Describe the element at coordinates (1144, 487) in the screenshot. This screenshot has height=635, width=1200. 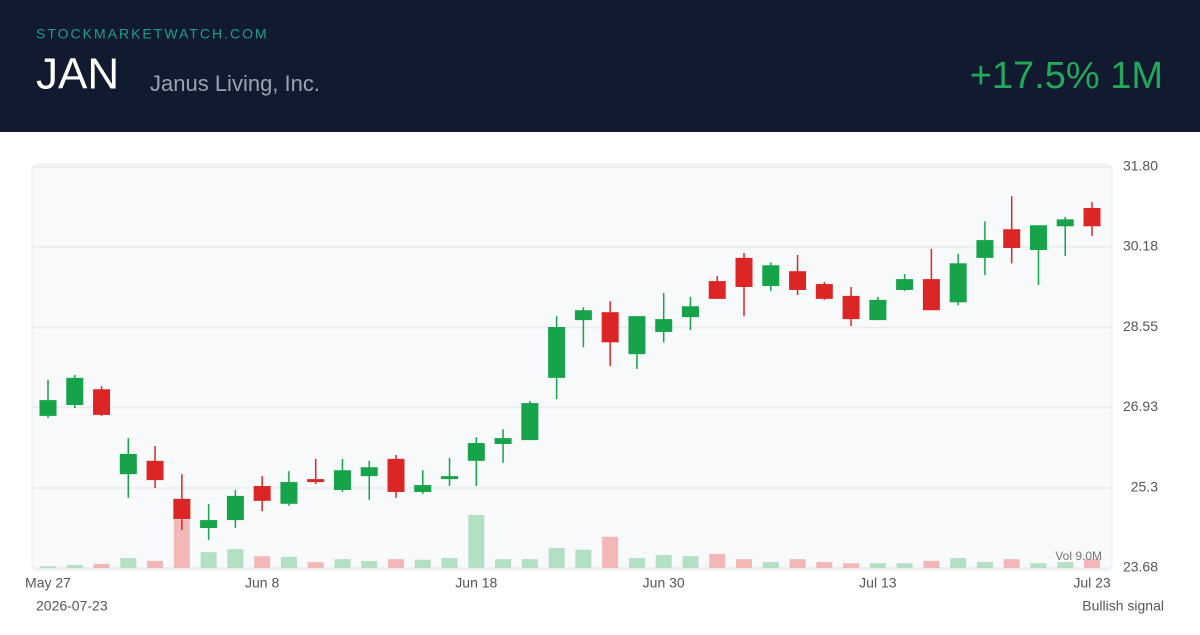
I see `y-tick-label: 25.3` at that location.